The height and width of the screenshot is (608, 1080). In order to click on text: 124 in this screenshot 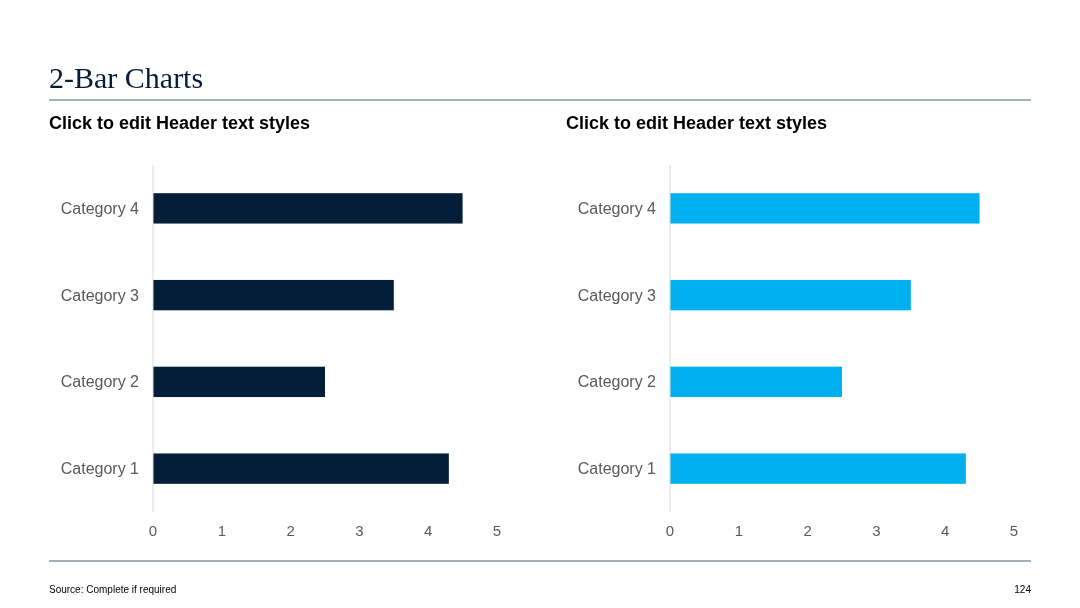, I will do `click(1023, 589)`.